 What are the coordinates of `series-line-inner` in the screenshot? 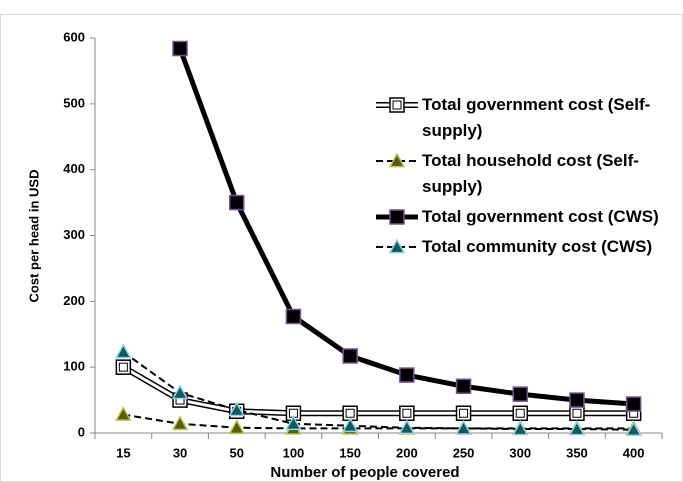 It's located at (378, 390).